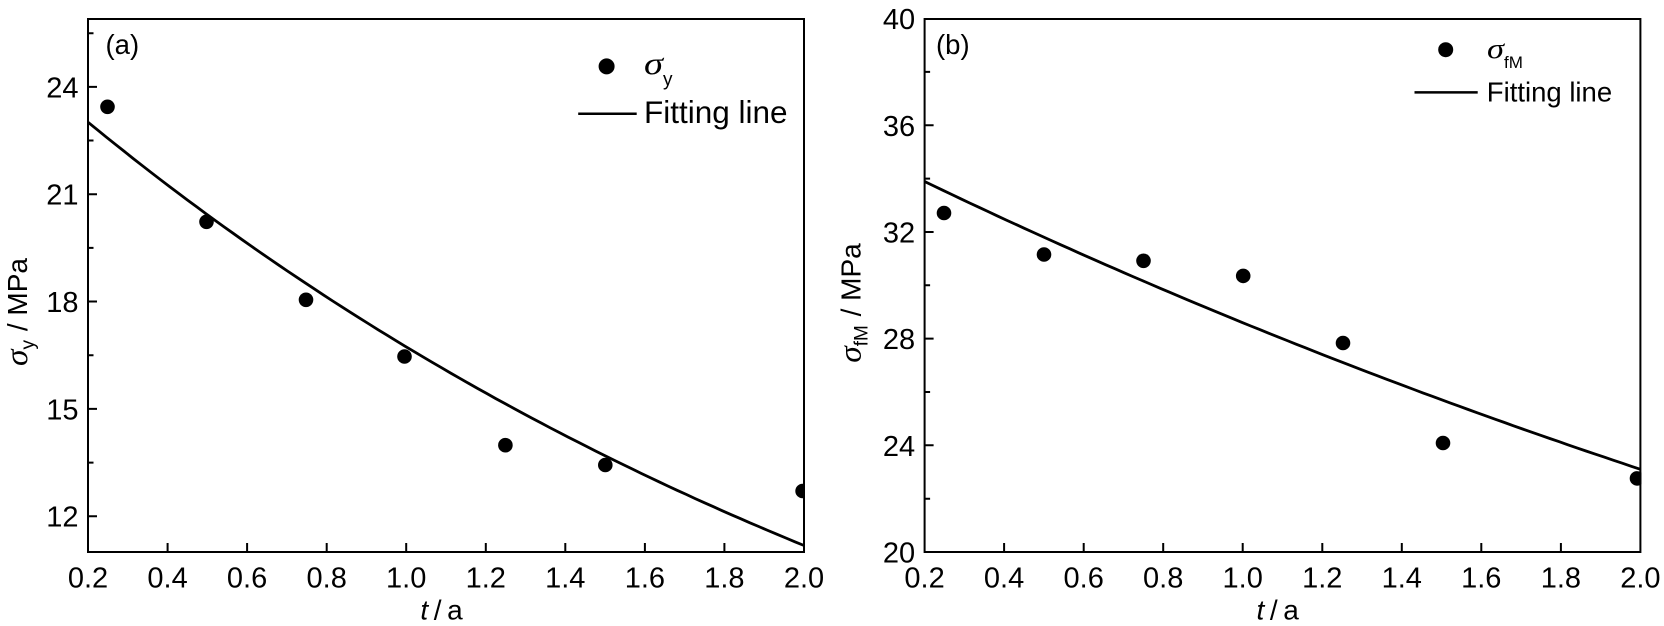 The image size is (1664, 626). What do you see at coordinates (899, 554) in the screenshot?
I see `svg-text: 20` at bounding box center [899, 554].